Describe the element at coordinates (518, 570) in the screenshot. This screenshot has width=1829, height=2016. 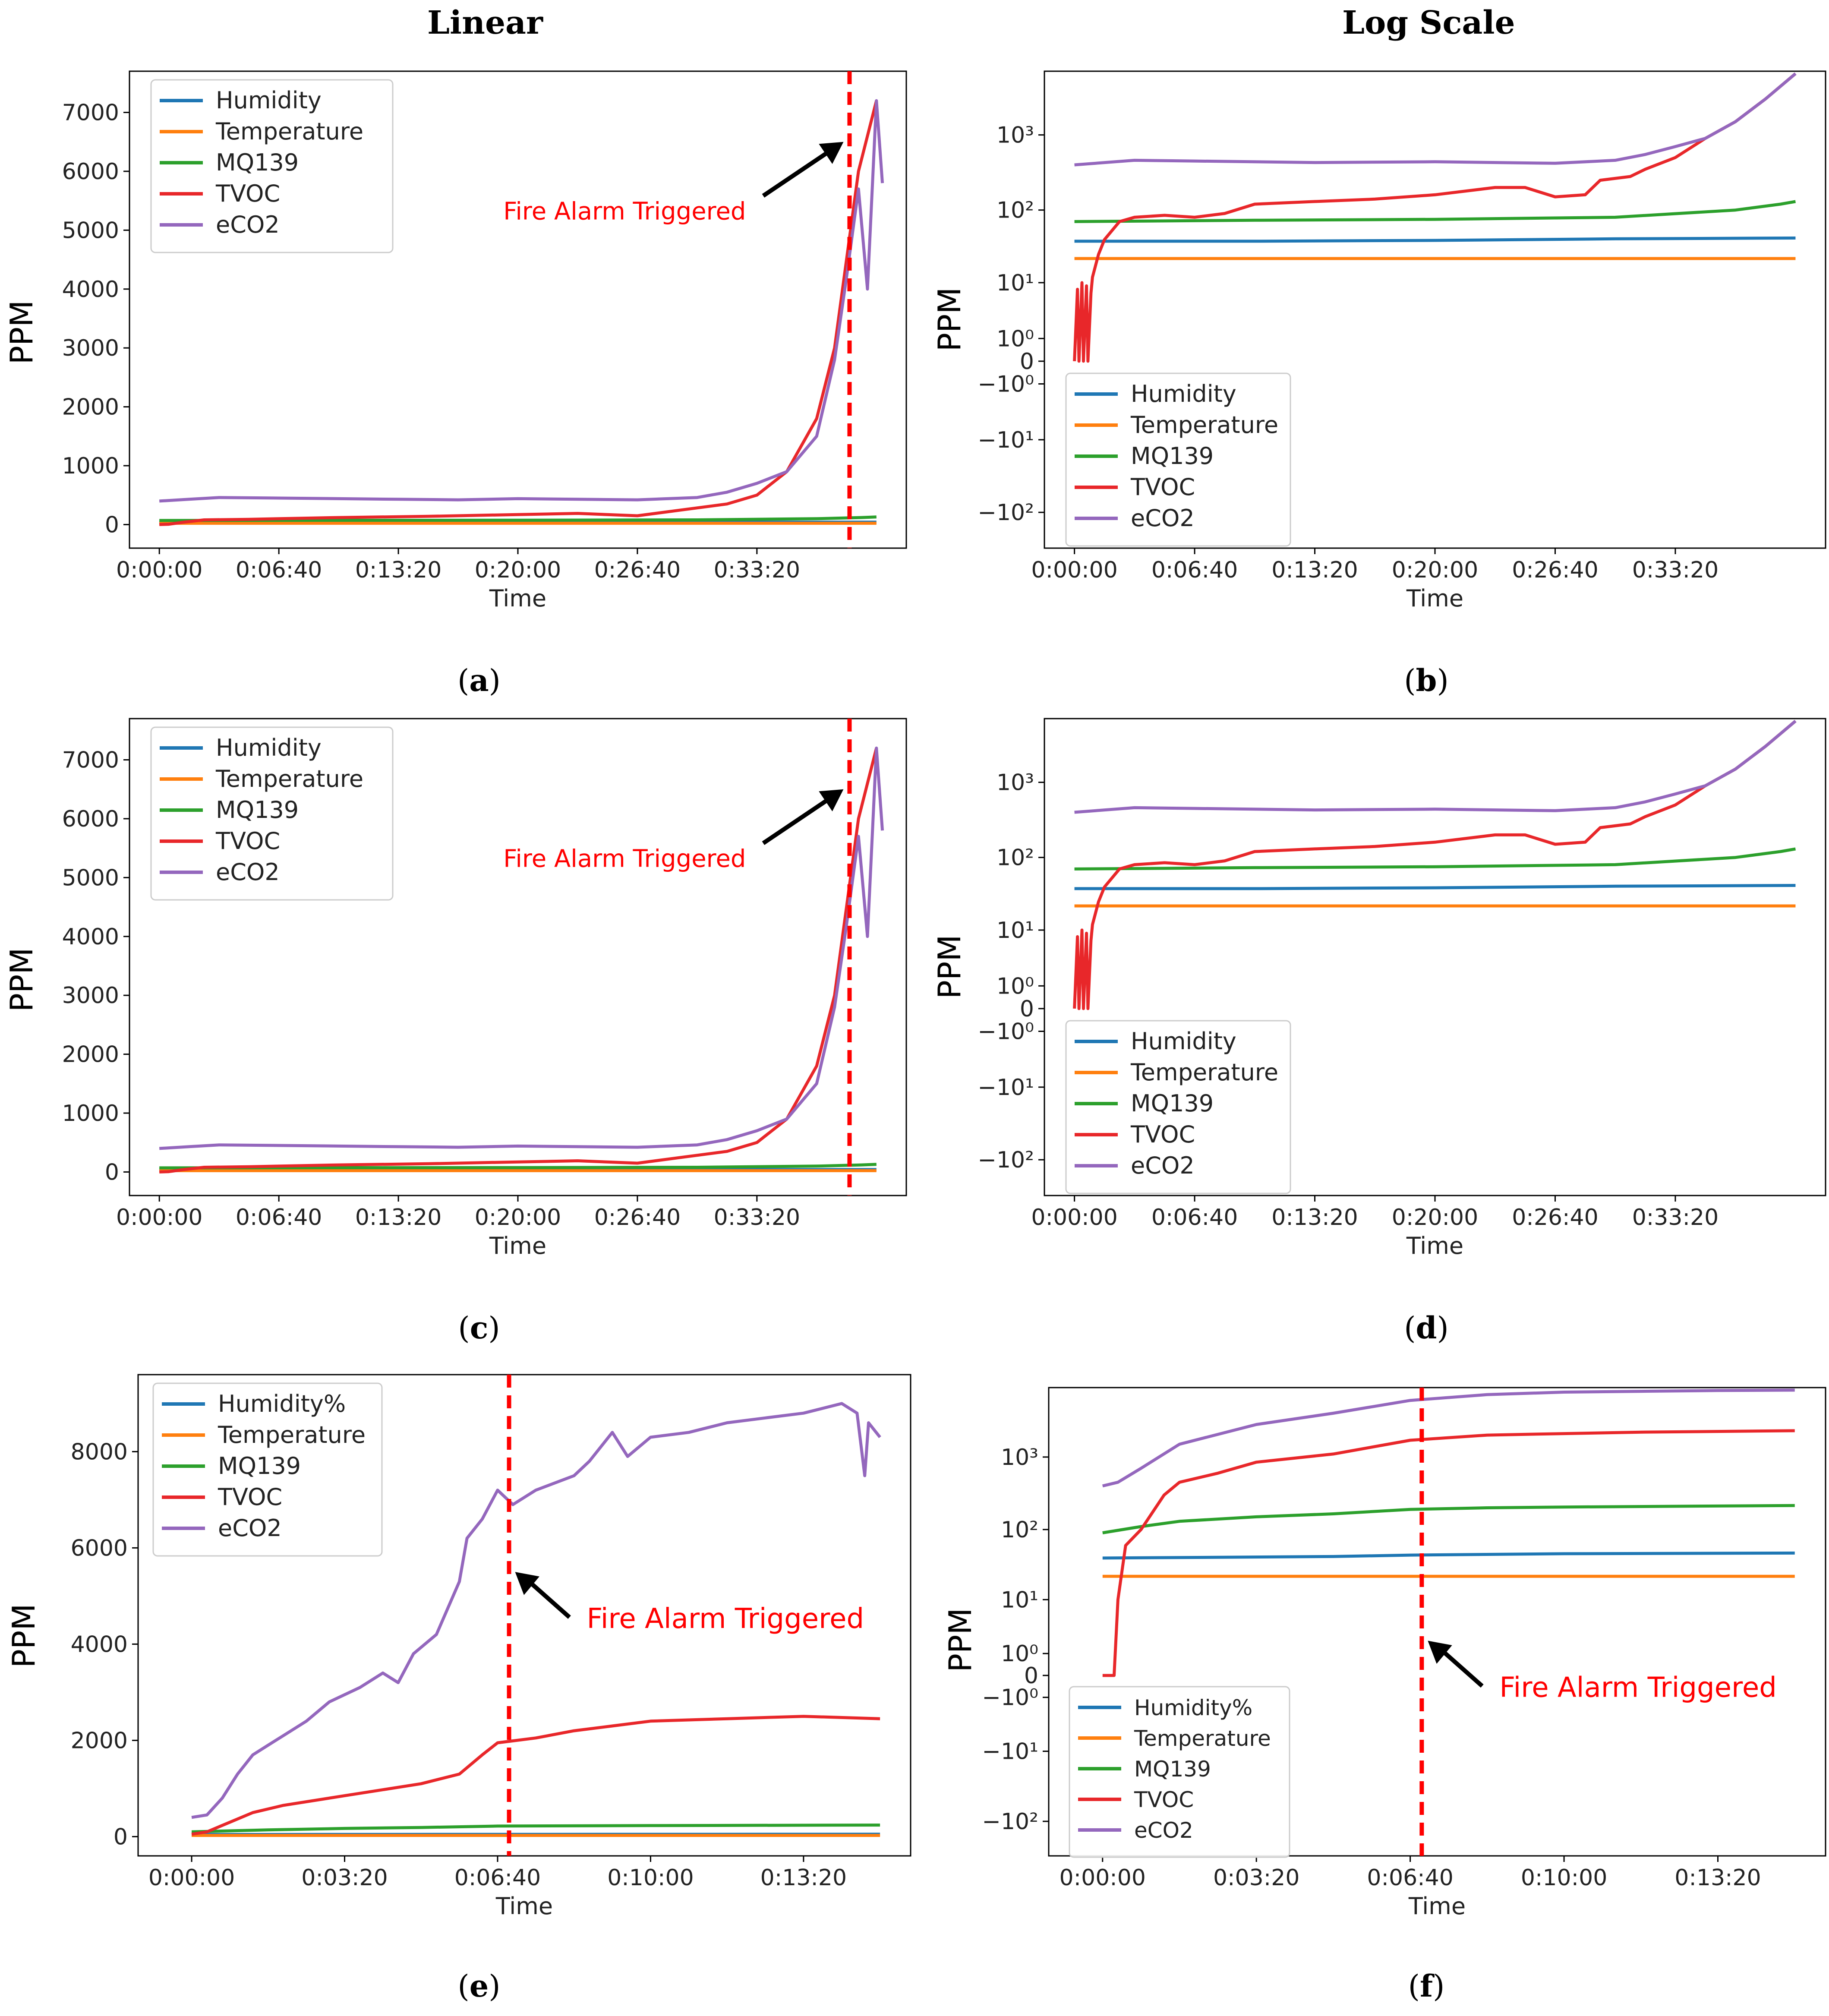
I see `x-tick-label: 0:20:00` at that location.